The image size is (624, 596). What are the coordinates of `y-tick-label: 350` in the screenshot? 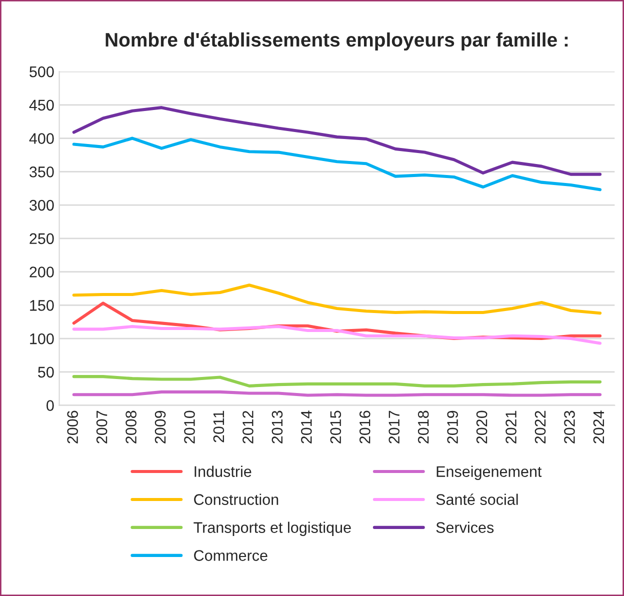 It's located at (42, 172).